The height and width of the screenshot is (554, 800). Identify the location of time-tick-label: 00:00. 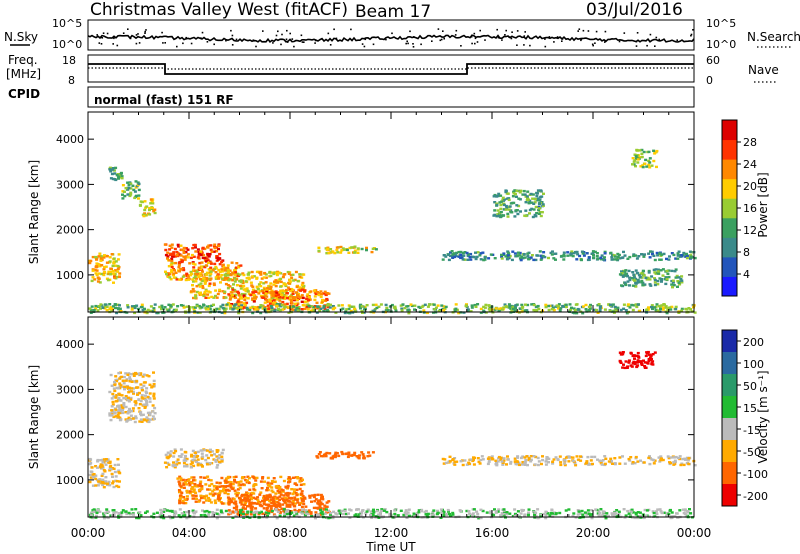
(694, 533).